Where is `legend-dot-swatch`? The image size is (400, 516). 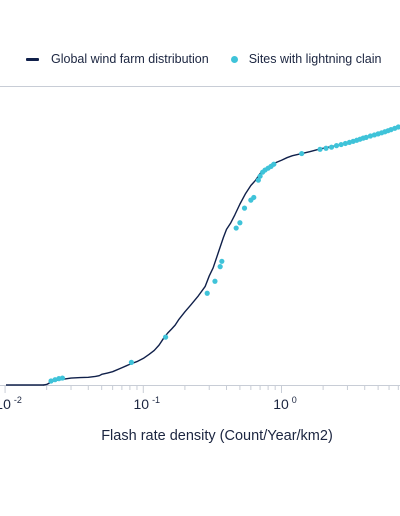 legend-dot-swatch is located at coordinates (234, 59).